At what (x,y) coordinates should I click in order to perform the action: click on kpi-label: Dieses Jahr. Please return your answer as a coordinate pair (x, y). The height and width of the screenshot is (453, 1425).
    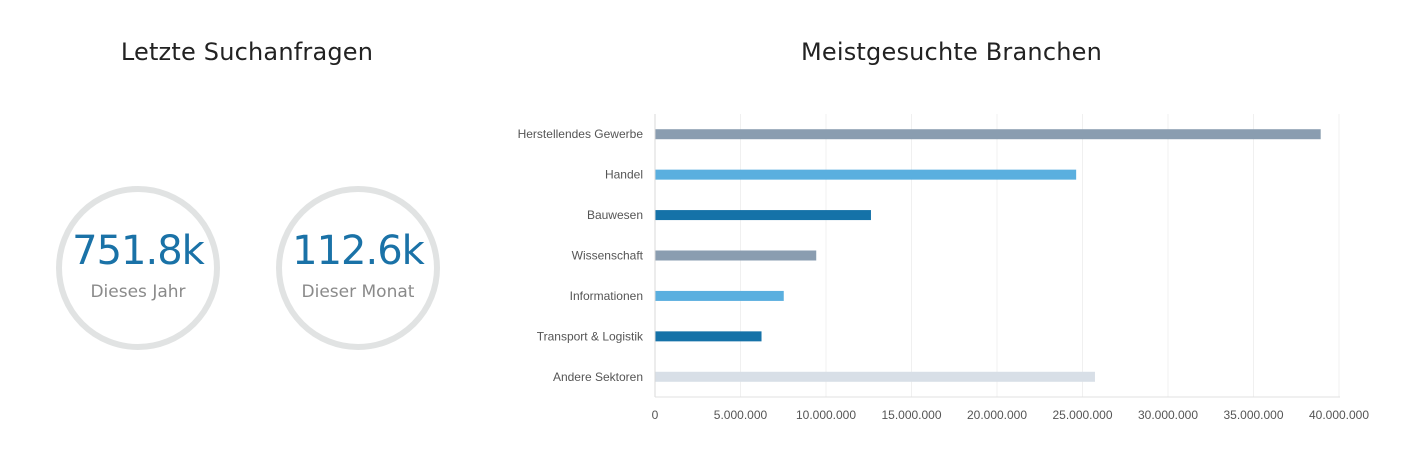
    Looking at the image, I should click on (138, 292).